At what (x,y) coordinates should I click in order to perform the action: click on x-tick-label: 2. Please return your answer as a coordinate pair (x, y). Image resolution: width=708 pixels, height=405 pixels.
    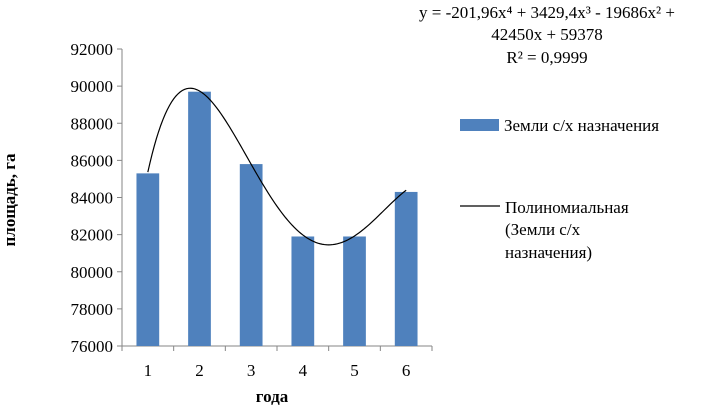
    Looking at the image, I should click on (199, 370).